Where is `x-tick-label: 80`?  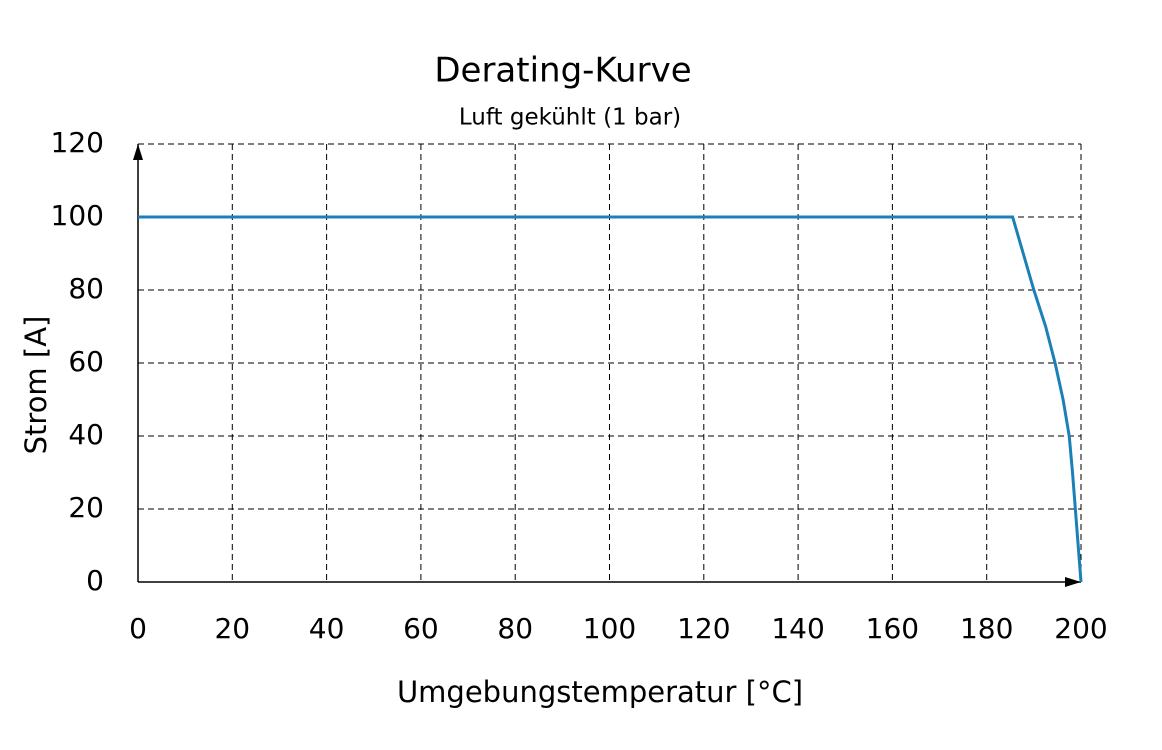
x-tick-label: 80 is located at coordinates (515, 628).